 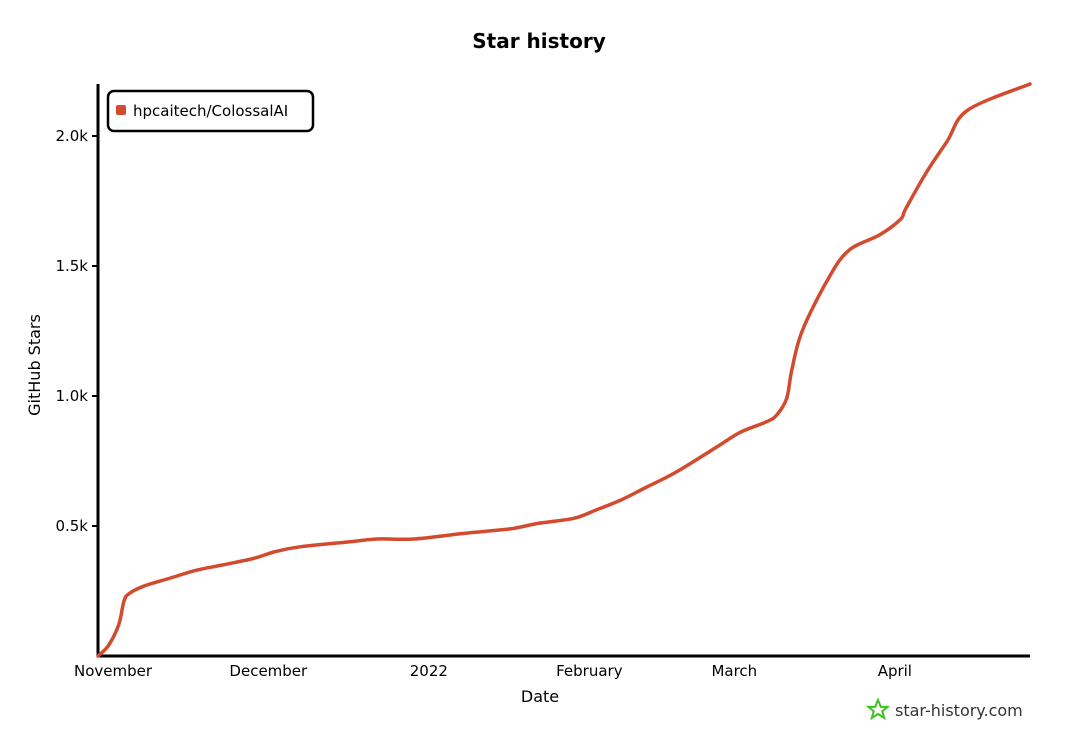 What do you see at coordinates (76, 331) in the screenshot?
I see `y-ticks: 0.5k 1.0k 1.5k 2.0k` at bounding box center [76, 331].